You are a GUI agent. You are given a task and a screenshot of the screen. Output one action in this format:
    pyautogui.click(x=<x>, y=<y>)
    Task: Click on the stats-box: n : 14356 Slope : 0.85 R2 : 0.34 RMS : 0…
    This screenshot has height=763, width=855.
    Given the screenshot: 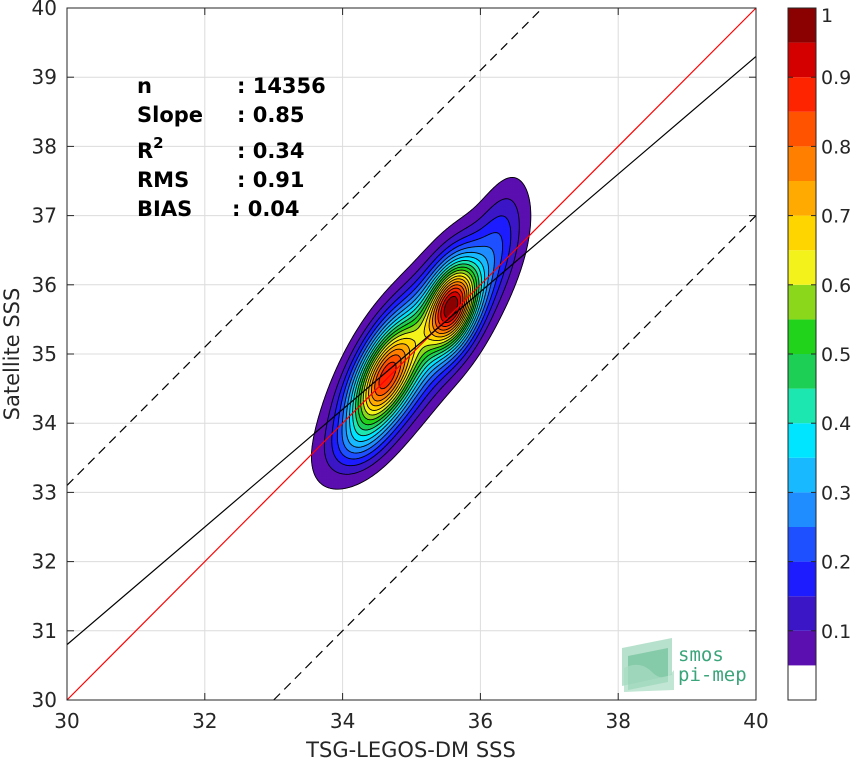 What is the action you would take?
    pyautogui.click(x=231, y=147)
    